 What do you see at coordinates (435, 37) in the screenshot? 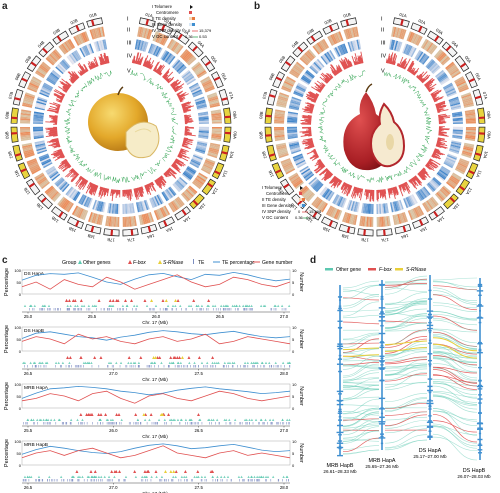
I see `chromosome-ideogram` at bounding box center [435, 37].